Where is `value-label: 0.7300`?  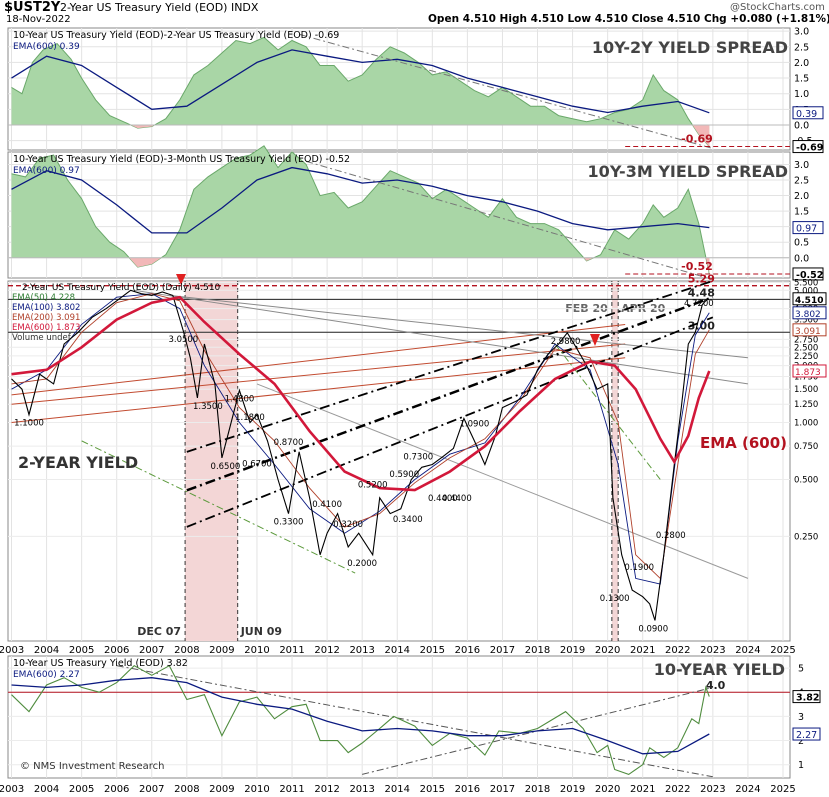
value-label: 0.7300 is located at coordinates (418, 457).